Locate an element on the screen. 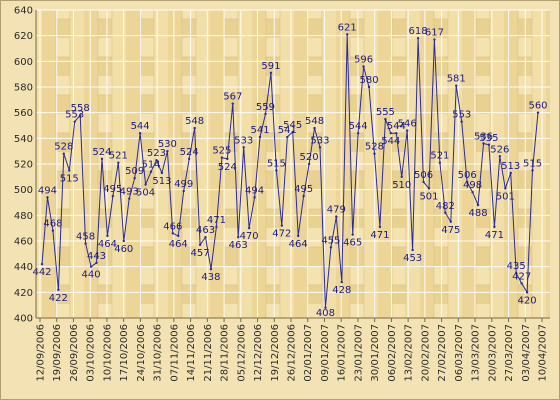 The width and height of the screenshot is (560, 400). x-tick-label: 23/01/2007 is located at coordinates (358, 353).